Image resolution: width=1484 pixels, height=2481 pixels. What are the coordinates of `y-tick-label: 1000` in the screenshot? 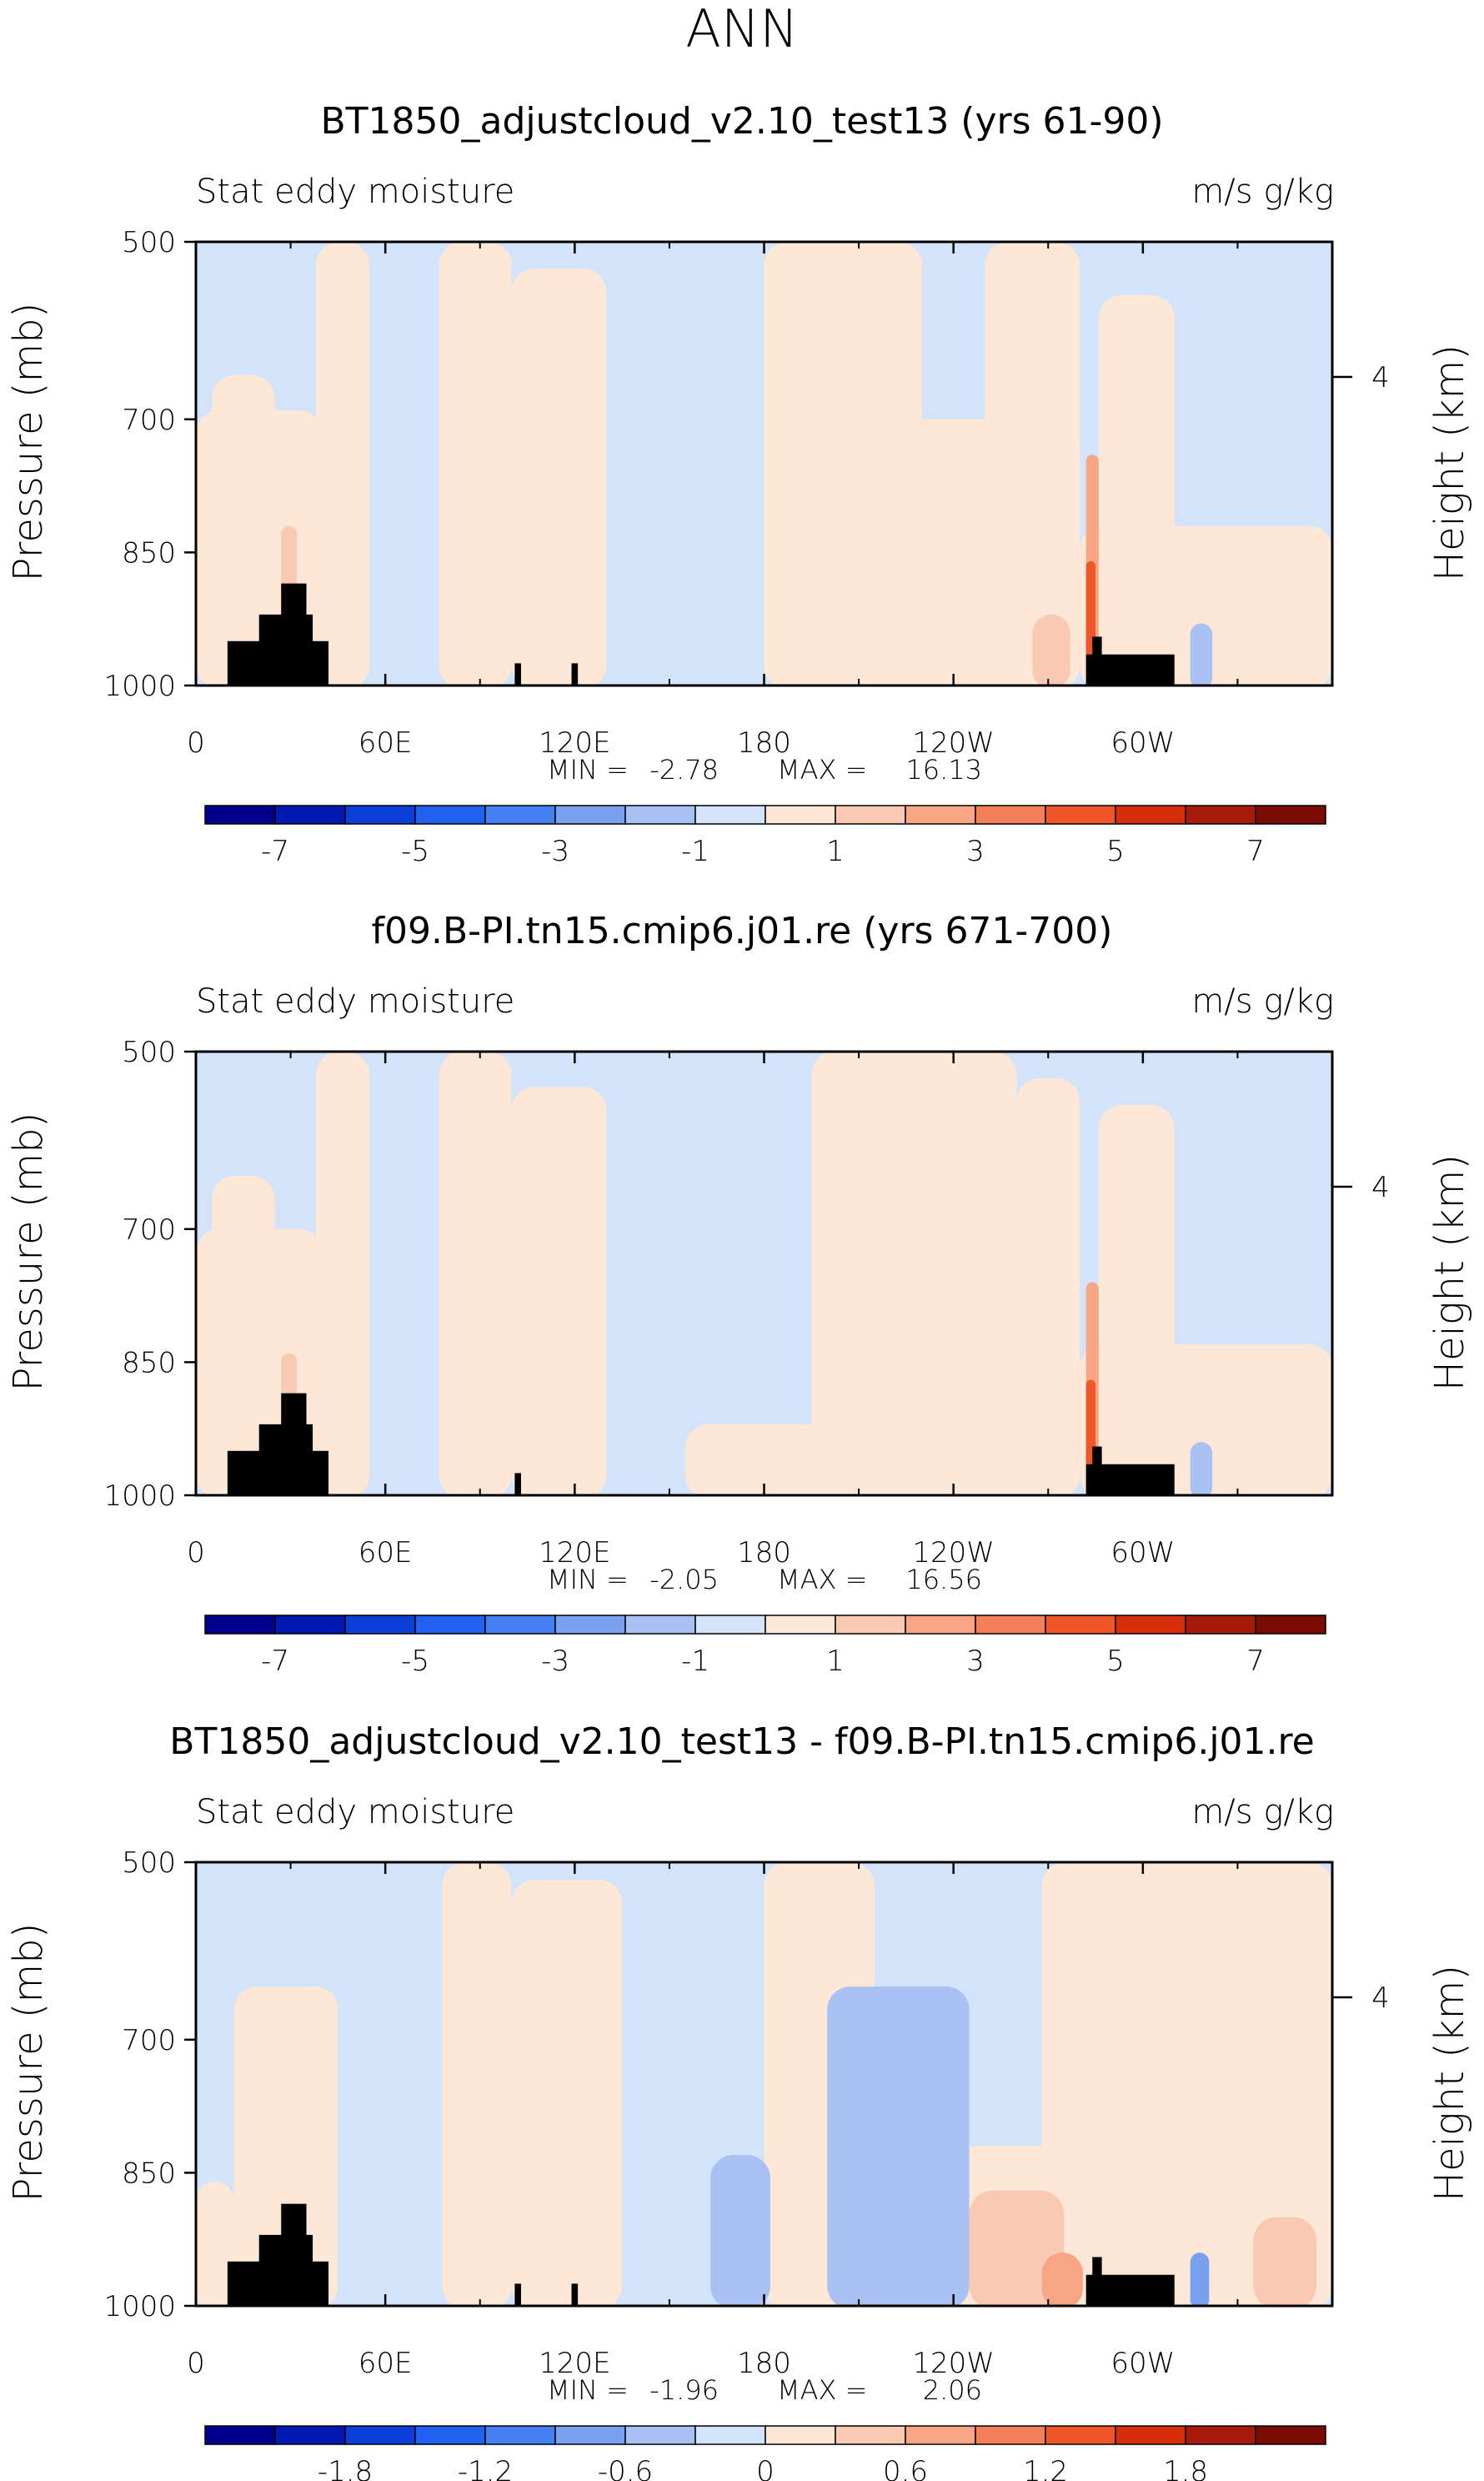 It's located at (139, 686).